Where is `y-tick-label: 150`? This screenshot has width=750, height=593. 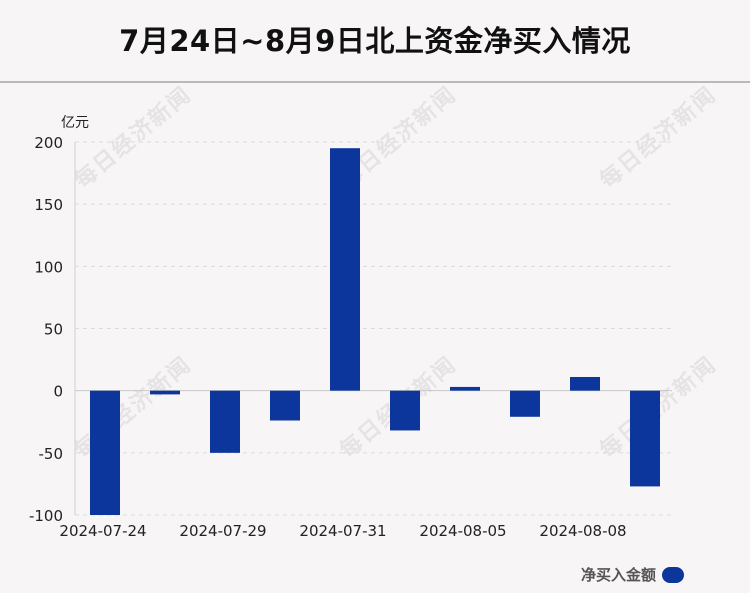 y-tick-label: 150 is located at coordinates (48, 205).